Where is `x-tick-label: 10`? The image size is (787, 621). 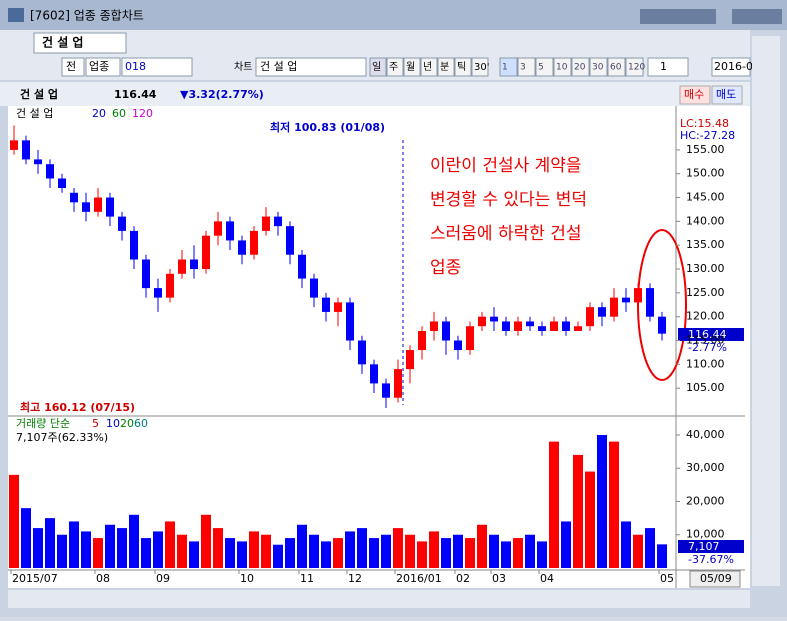 x-tick-label: 10 is located at coordinates (247, 578).